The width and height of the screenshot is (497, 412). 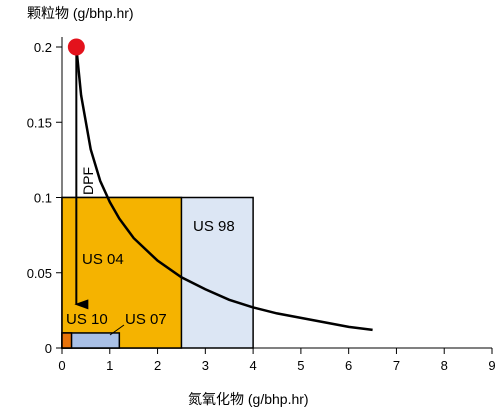 What do you see at coordinates (205, 365) in the screenshot?
I see `x-tick-label: 3` at bounding box center [205, 365].